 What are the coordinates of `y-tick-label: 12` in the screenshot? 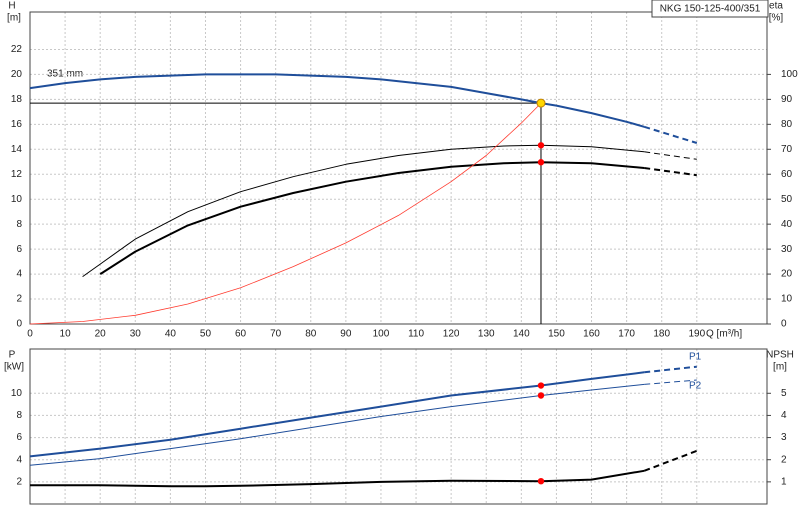 It's located at (17, 174).